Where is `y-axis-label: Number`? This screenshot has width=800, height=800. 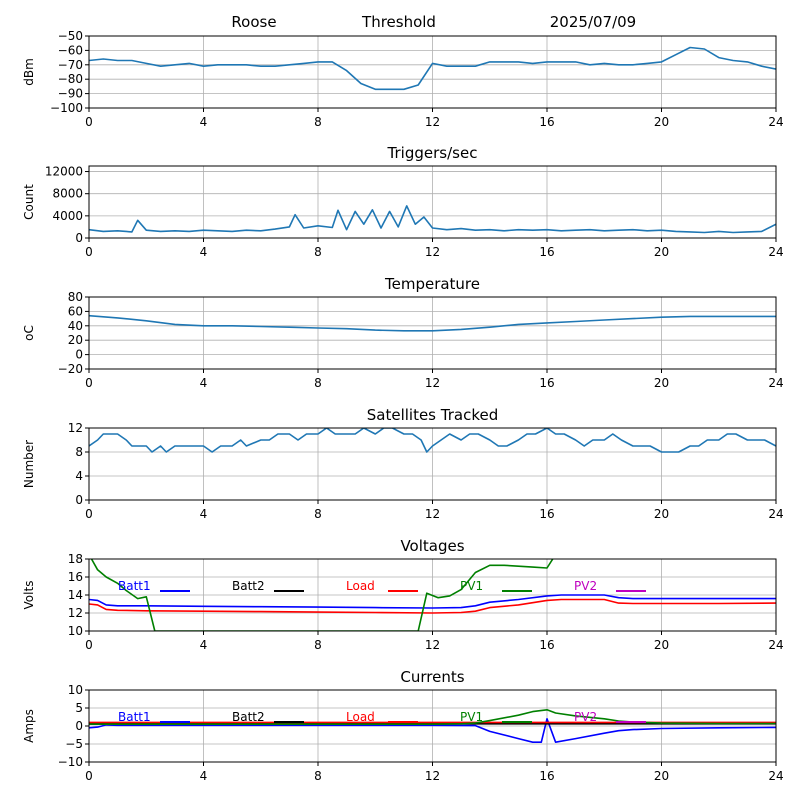
y-axis-label: Number is located at coordinates (29, 464).